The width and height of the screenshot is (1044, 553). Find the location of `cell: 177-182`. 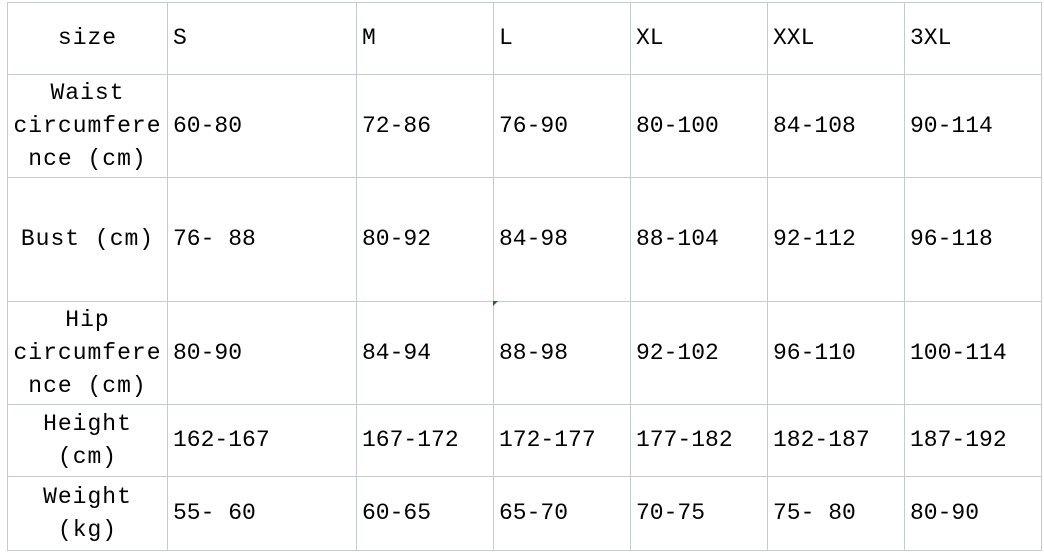

cell: 177-182 is located at coordinates (699, 440).